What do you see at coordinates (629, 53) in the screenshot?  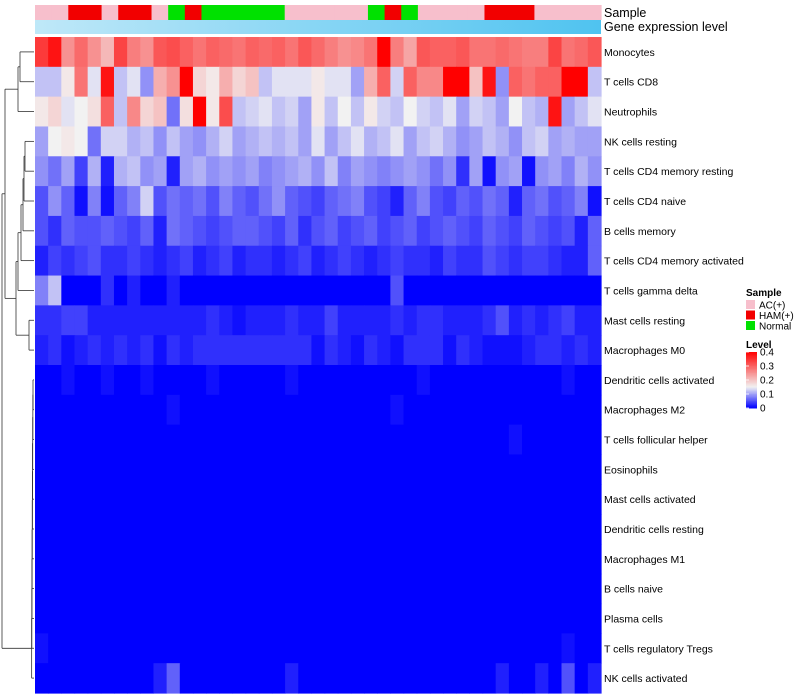 I see `row-label: Monocytes` at bounding box center [629, 53].